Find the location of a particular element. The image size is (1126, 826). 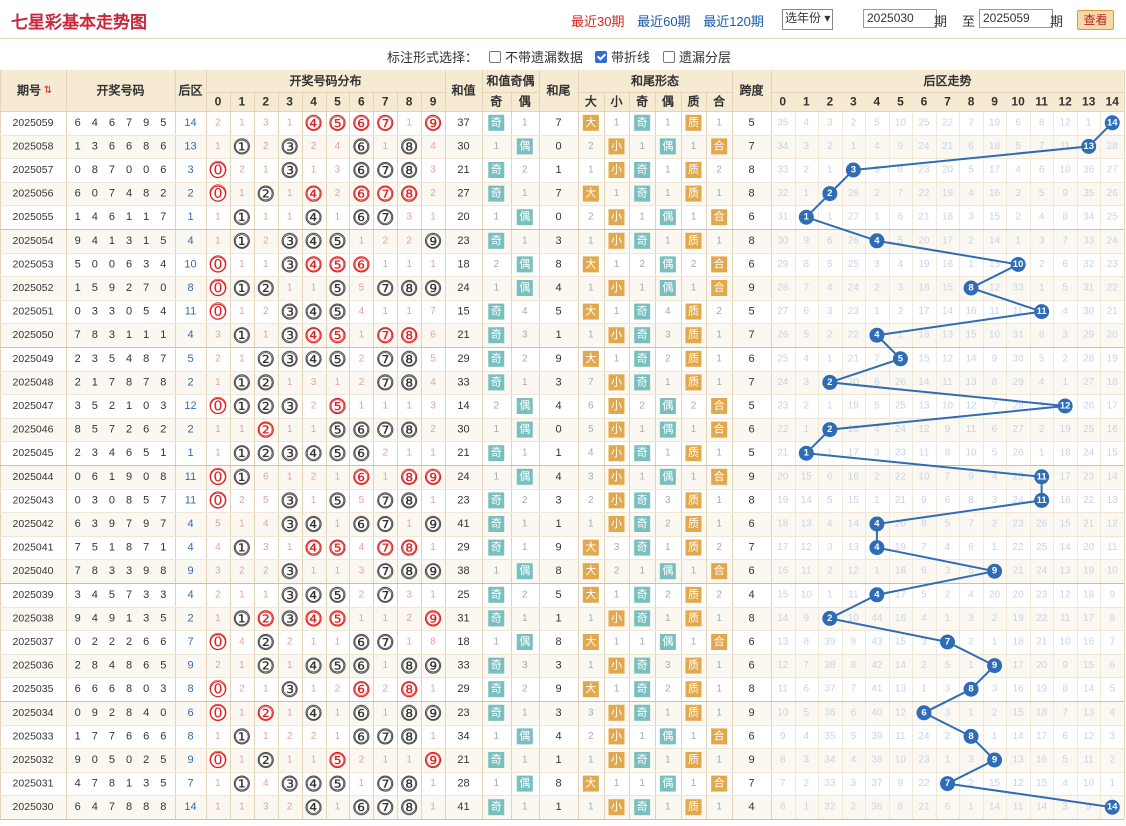

option-layer: 遗漏分层 is located at coordinates (697, 56).